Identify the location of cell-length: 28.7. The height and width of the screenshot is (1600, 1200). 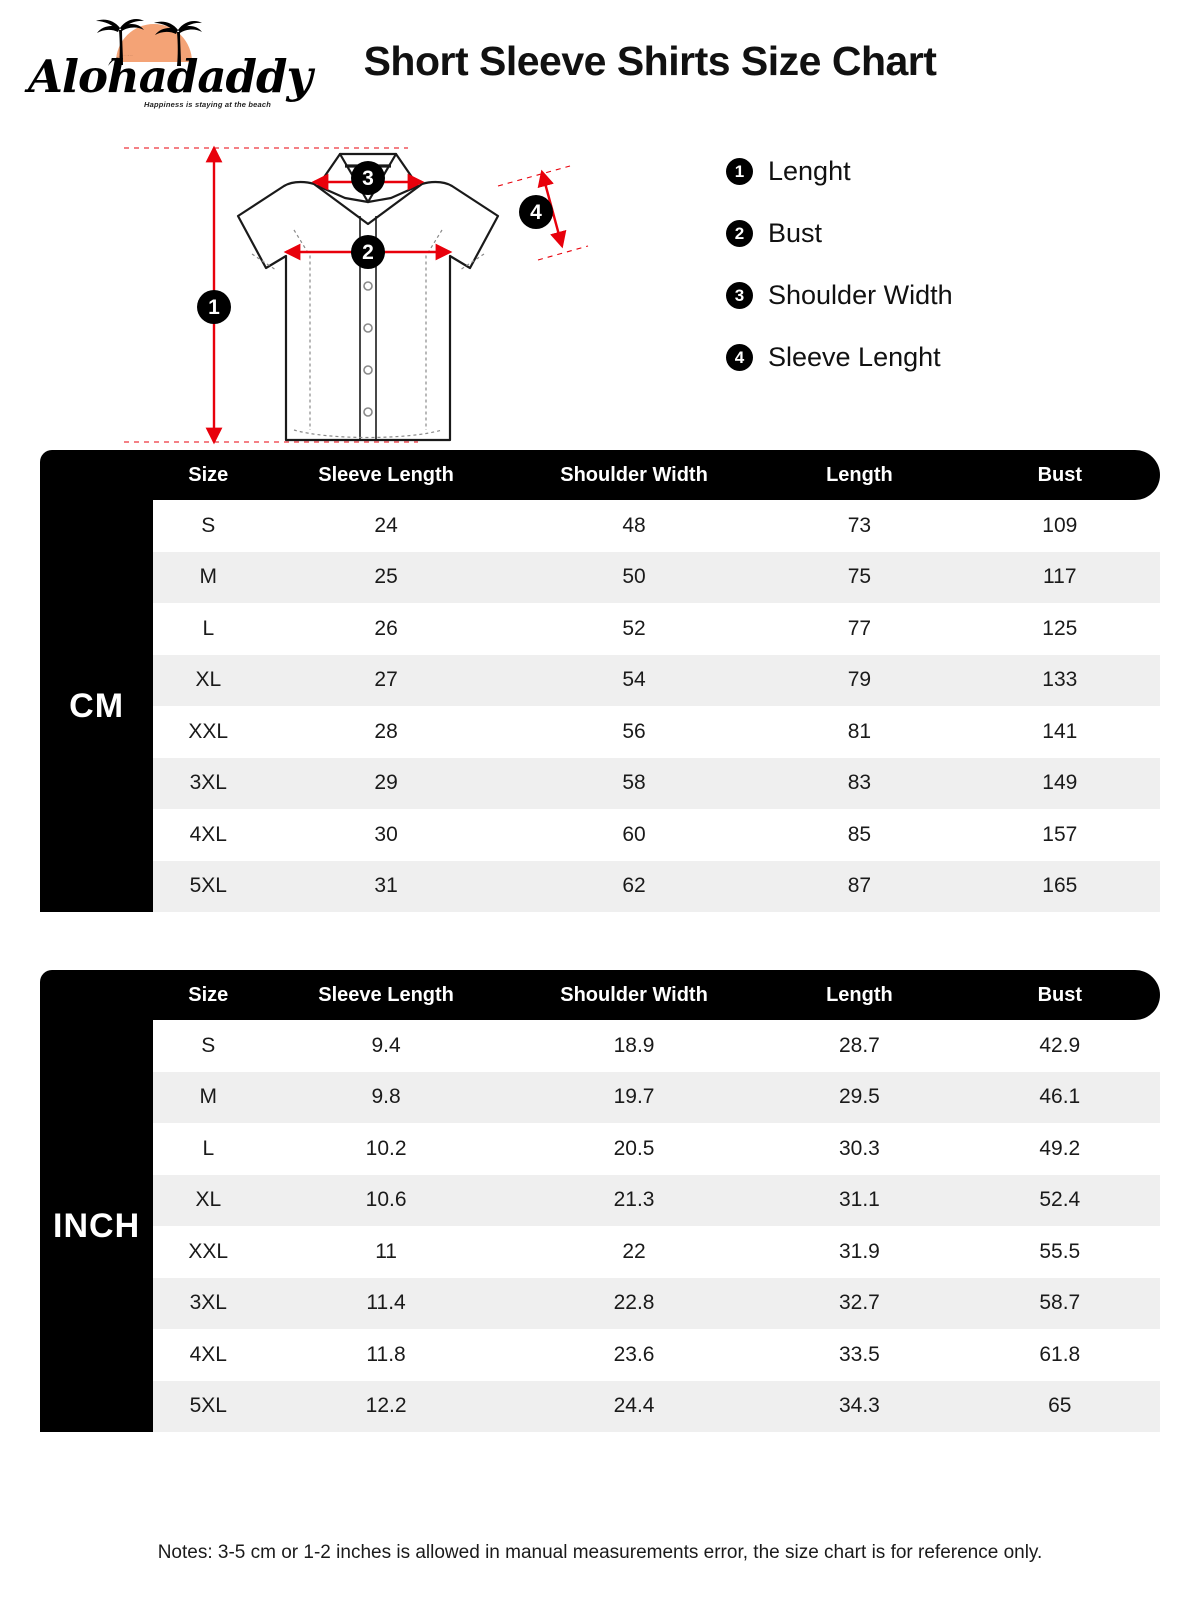
(859, 1046).